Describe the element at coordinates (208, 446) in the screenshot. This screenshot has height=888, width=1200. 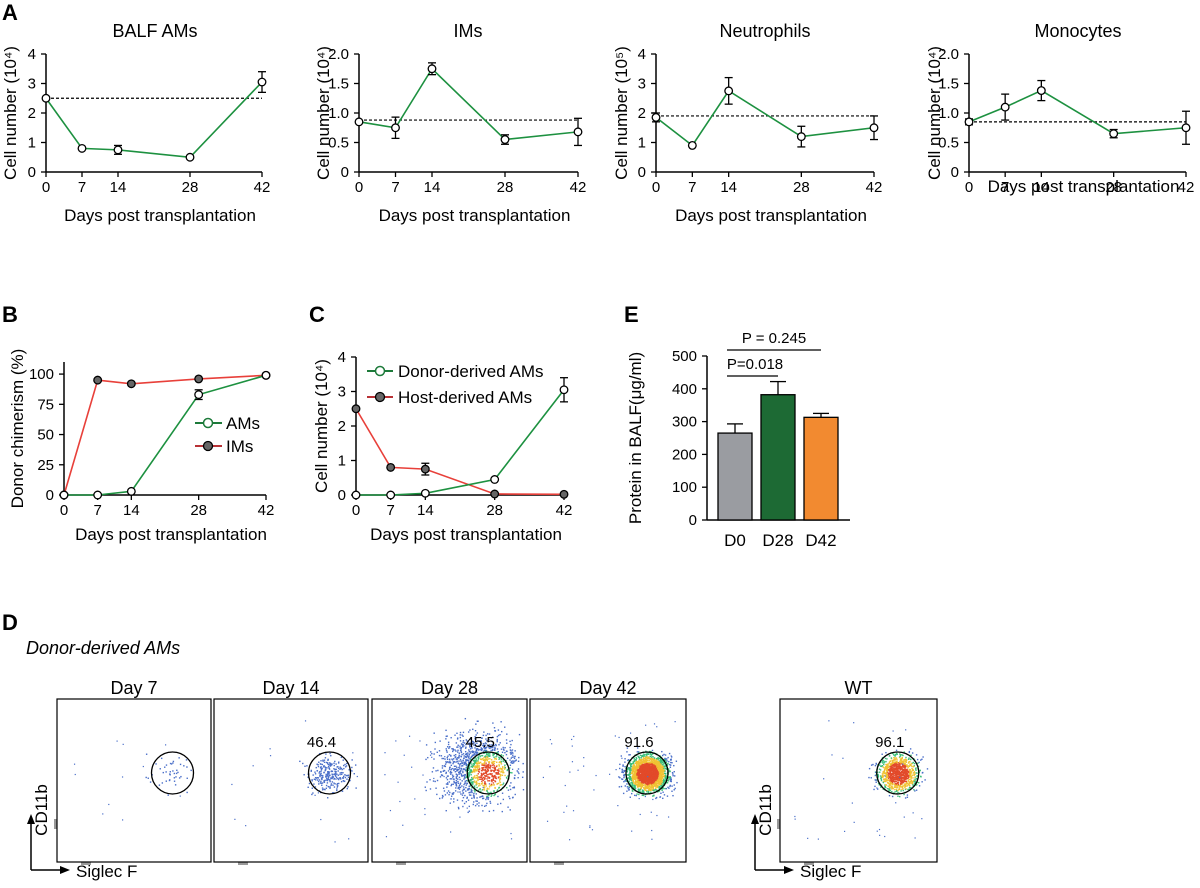
I see `legend-ims-marker` at that location.